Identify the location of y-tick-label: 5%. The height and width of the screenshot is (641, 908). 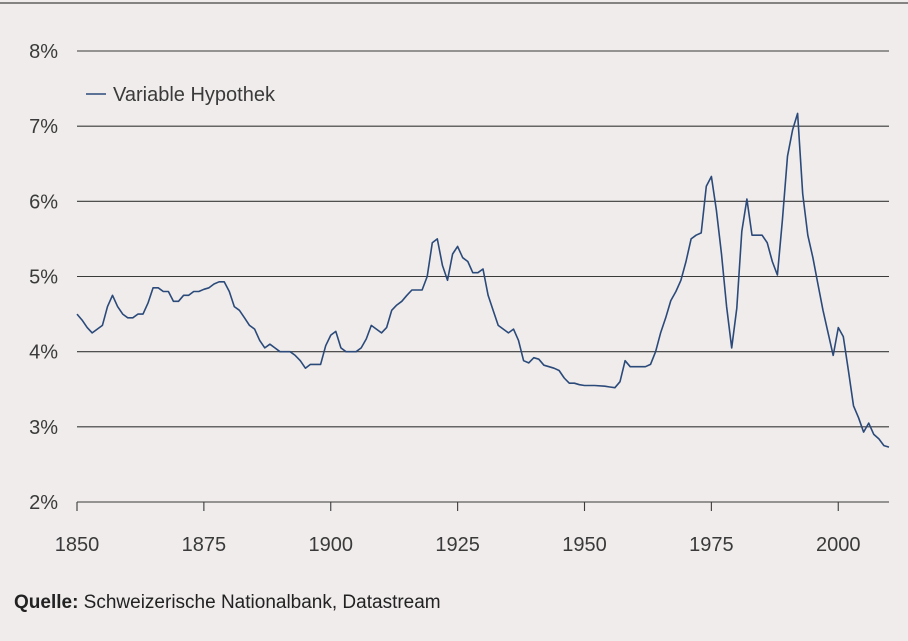
(43, 278).